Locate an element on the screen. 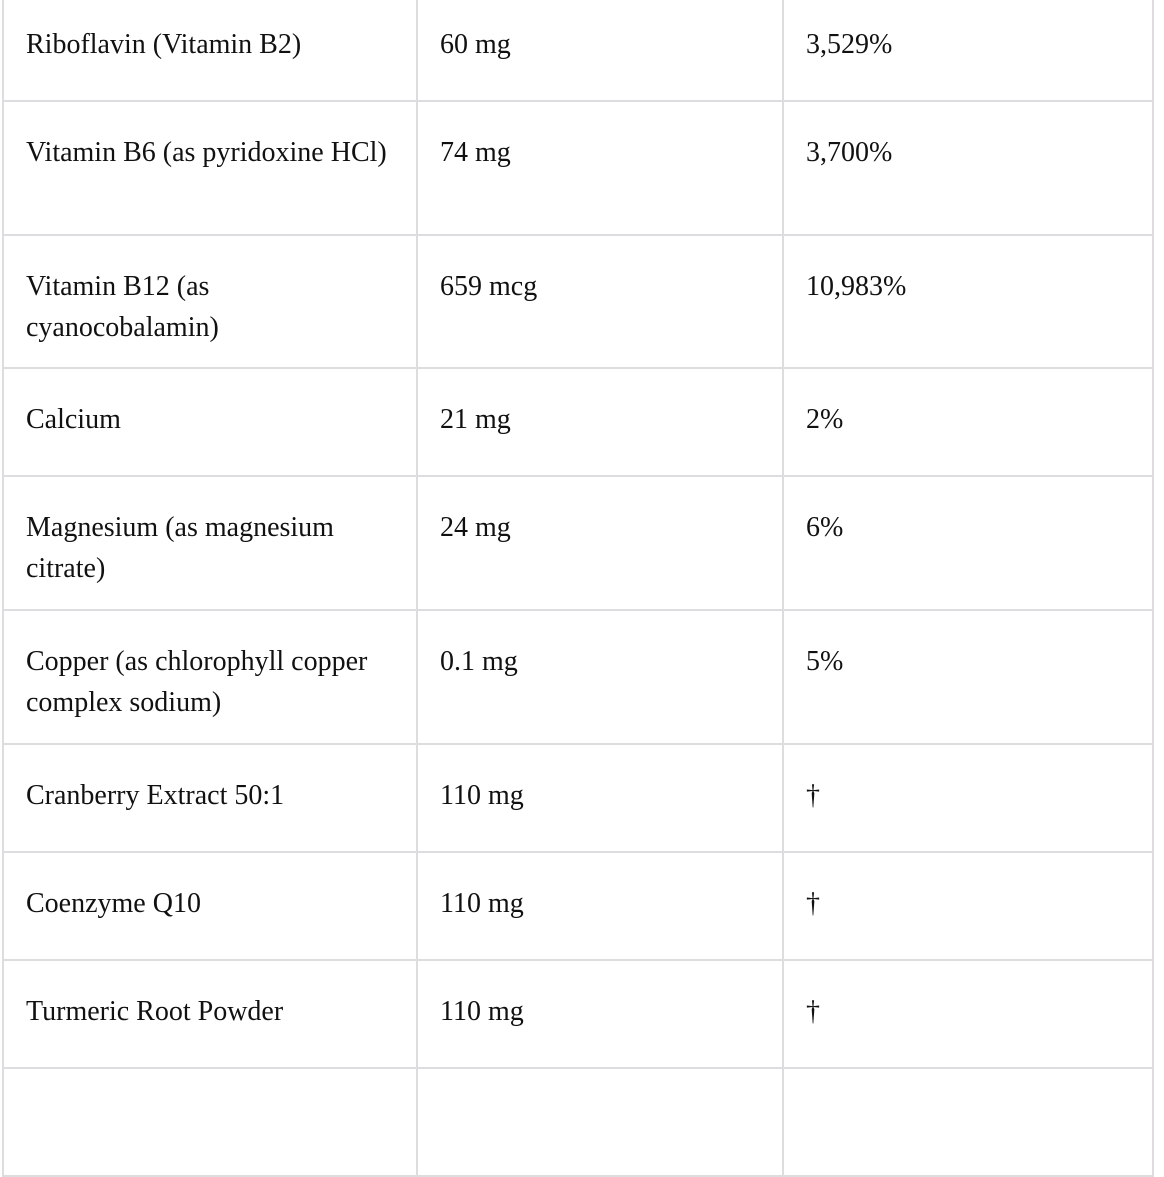 The height and width of the screenshot is (1177, 1164). daily-value-cell: 5% is located at coordinates (968, 677).